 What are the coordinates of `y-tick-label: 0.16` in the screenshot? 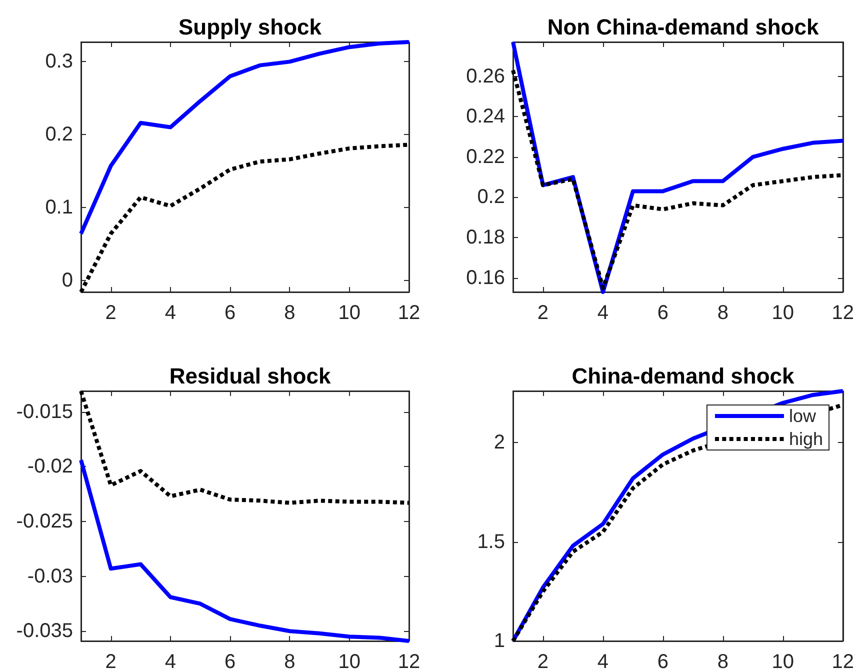 It's located at (485, 277).